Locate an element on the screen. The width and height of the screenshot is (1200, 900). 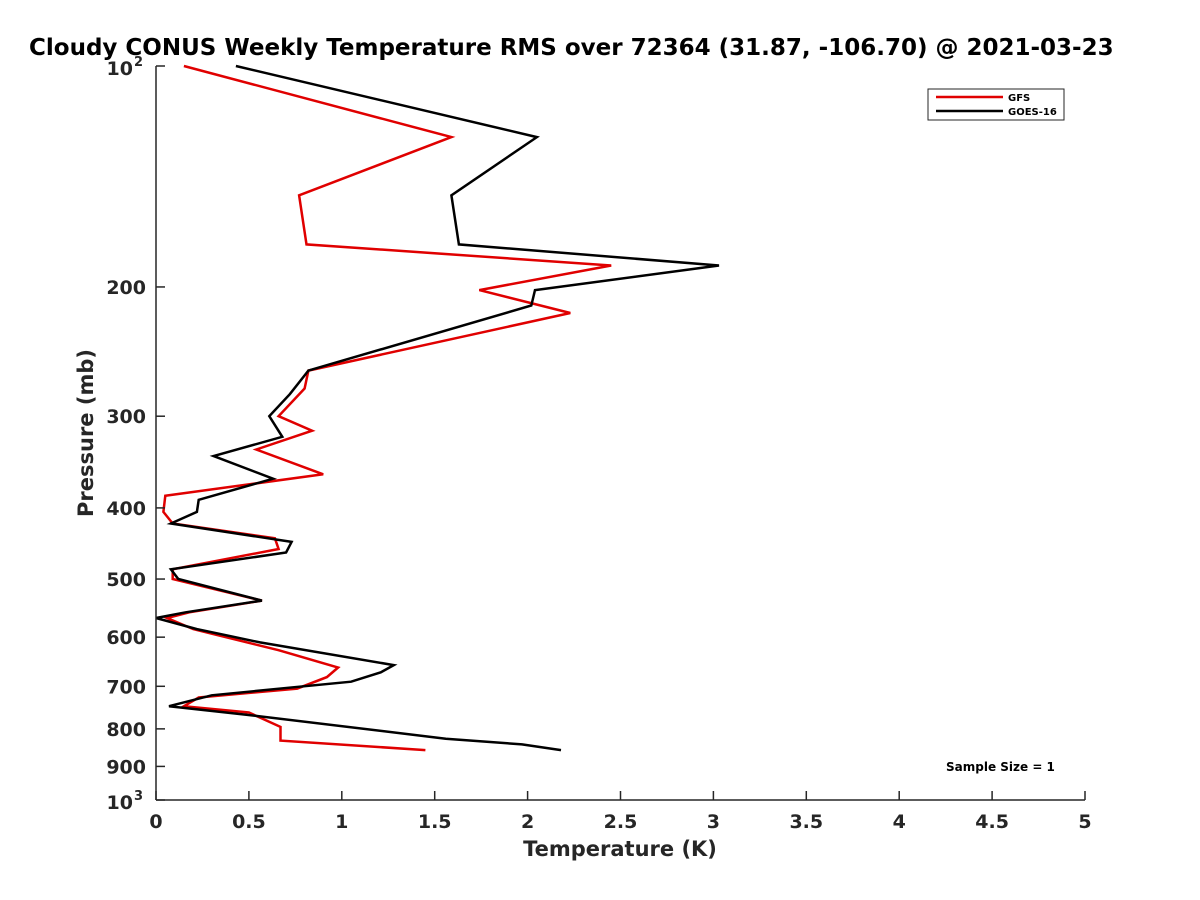
x-tick-label: 4 is located at coordinates (899, 822).